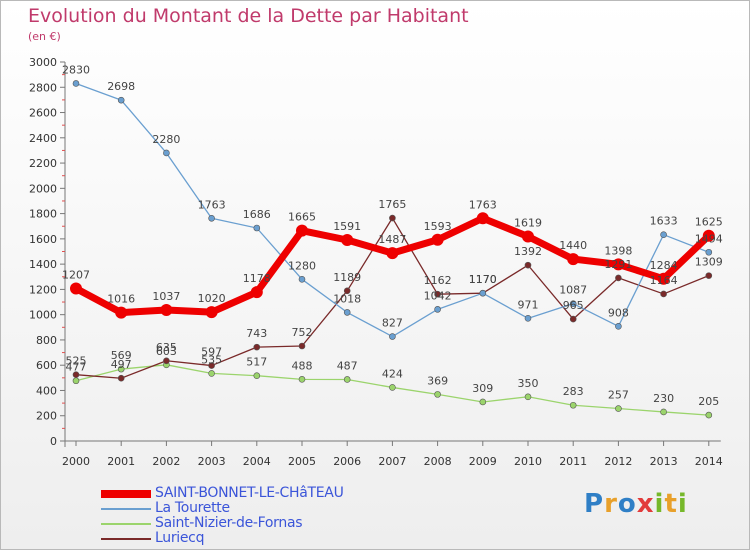  I want to click on data-label: 569, so click(121, 355).